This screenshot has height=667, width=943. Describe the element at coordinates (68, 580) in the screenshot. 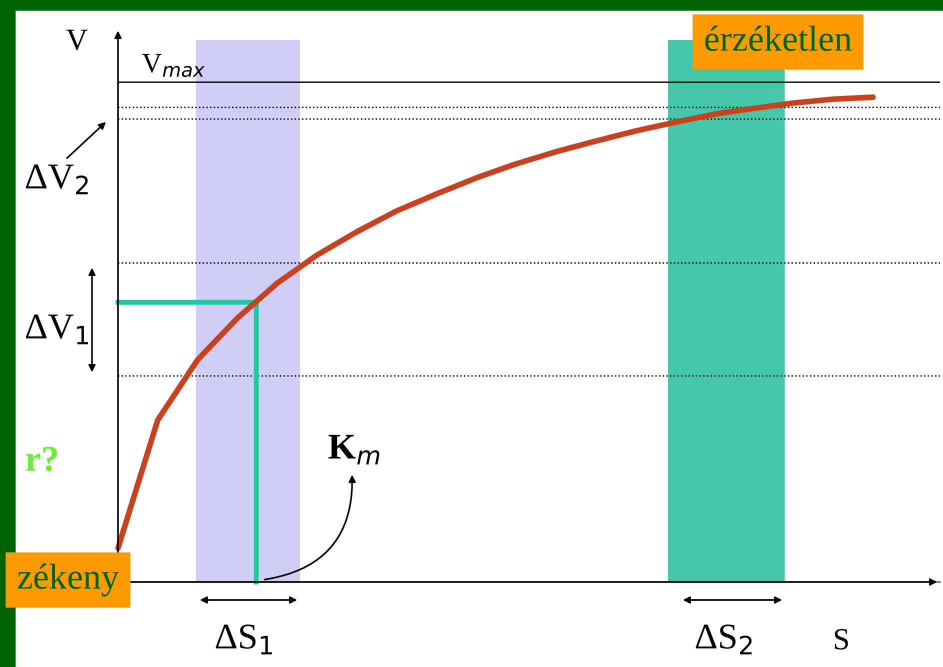

I see `annotation: zékeny` at that location.